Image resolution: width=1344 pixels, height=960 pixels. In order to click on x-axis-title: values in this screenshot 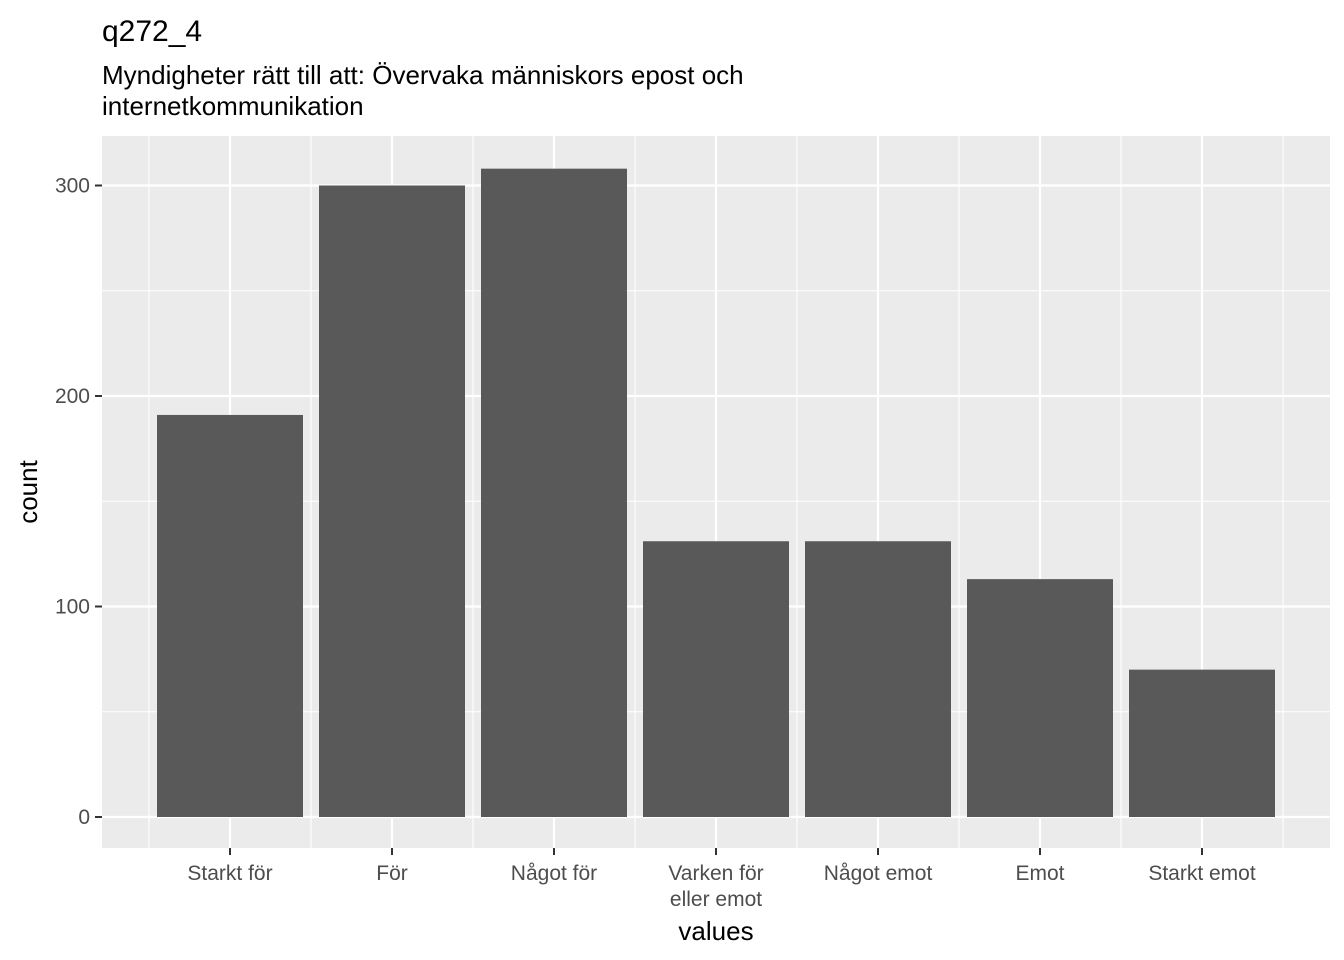, I will do `click(715, 931)`.